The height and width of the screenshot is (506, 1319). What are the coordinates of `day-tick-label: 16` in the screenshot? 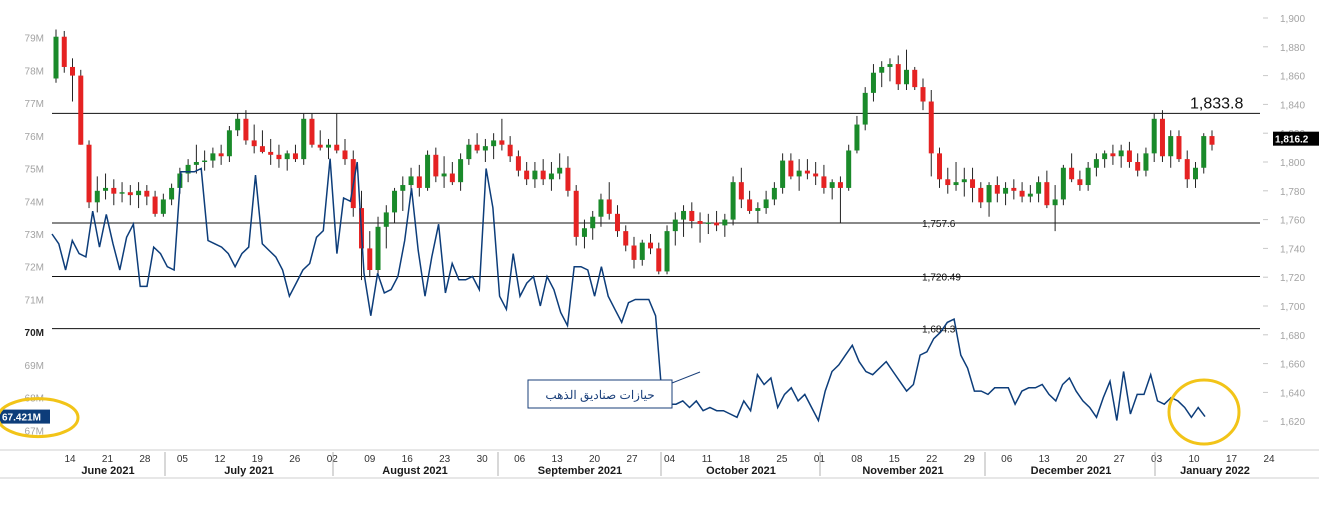 It's located at (408, 459).